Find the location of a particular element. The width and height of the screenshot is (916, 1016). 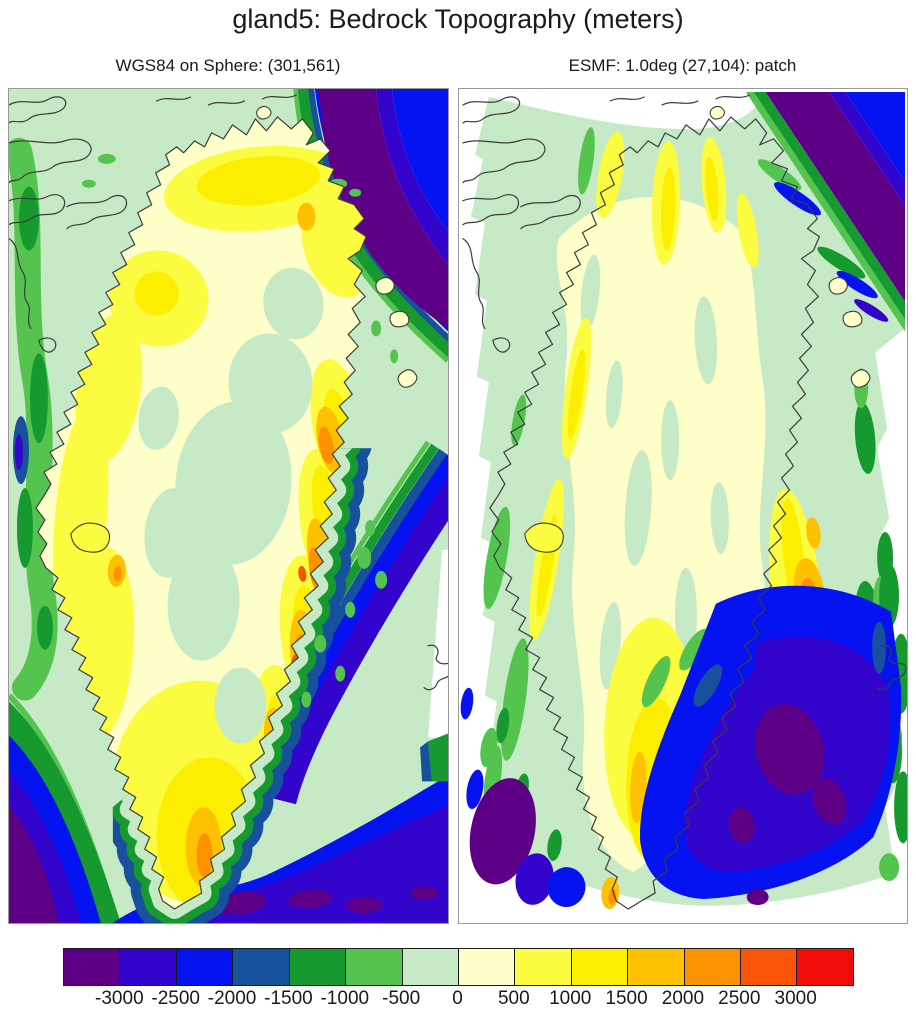

southwest-deep-cluster is located at coordinates (526, 817).